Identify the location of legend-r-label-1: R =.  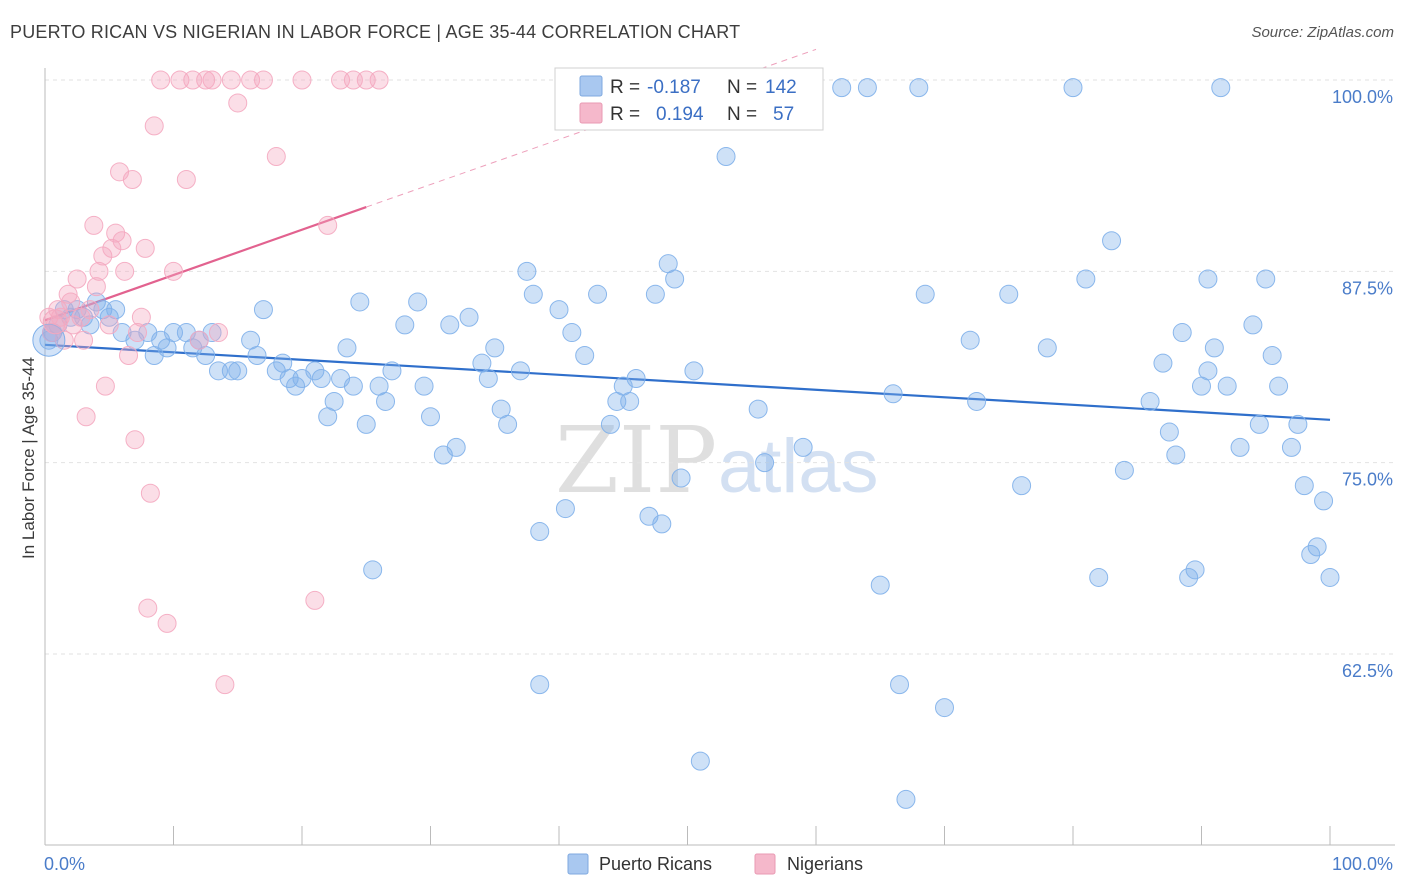
(625, 87).